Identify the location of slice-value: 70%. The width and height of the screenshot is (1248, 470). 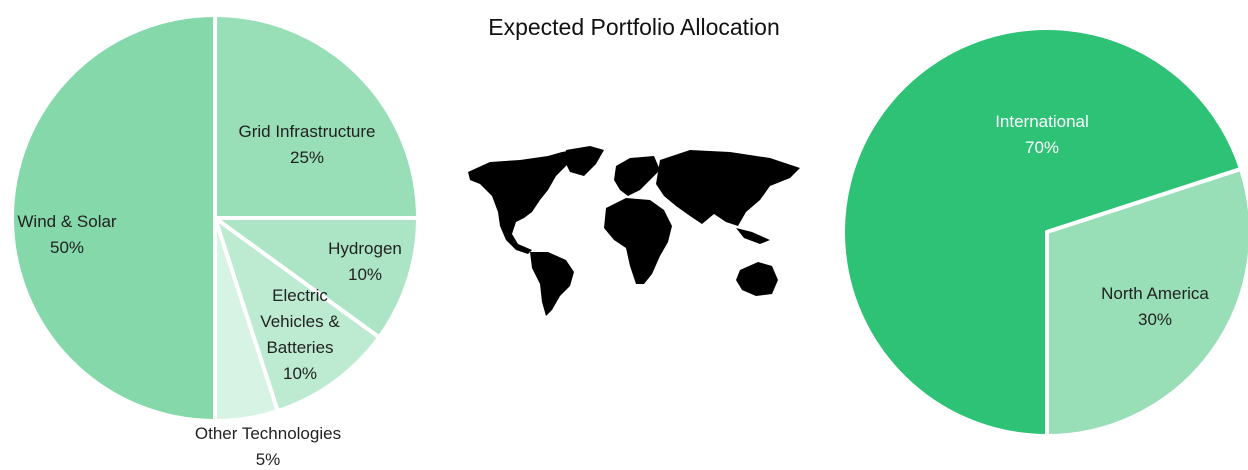
(1042, 147).